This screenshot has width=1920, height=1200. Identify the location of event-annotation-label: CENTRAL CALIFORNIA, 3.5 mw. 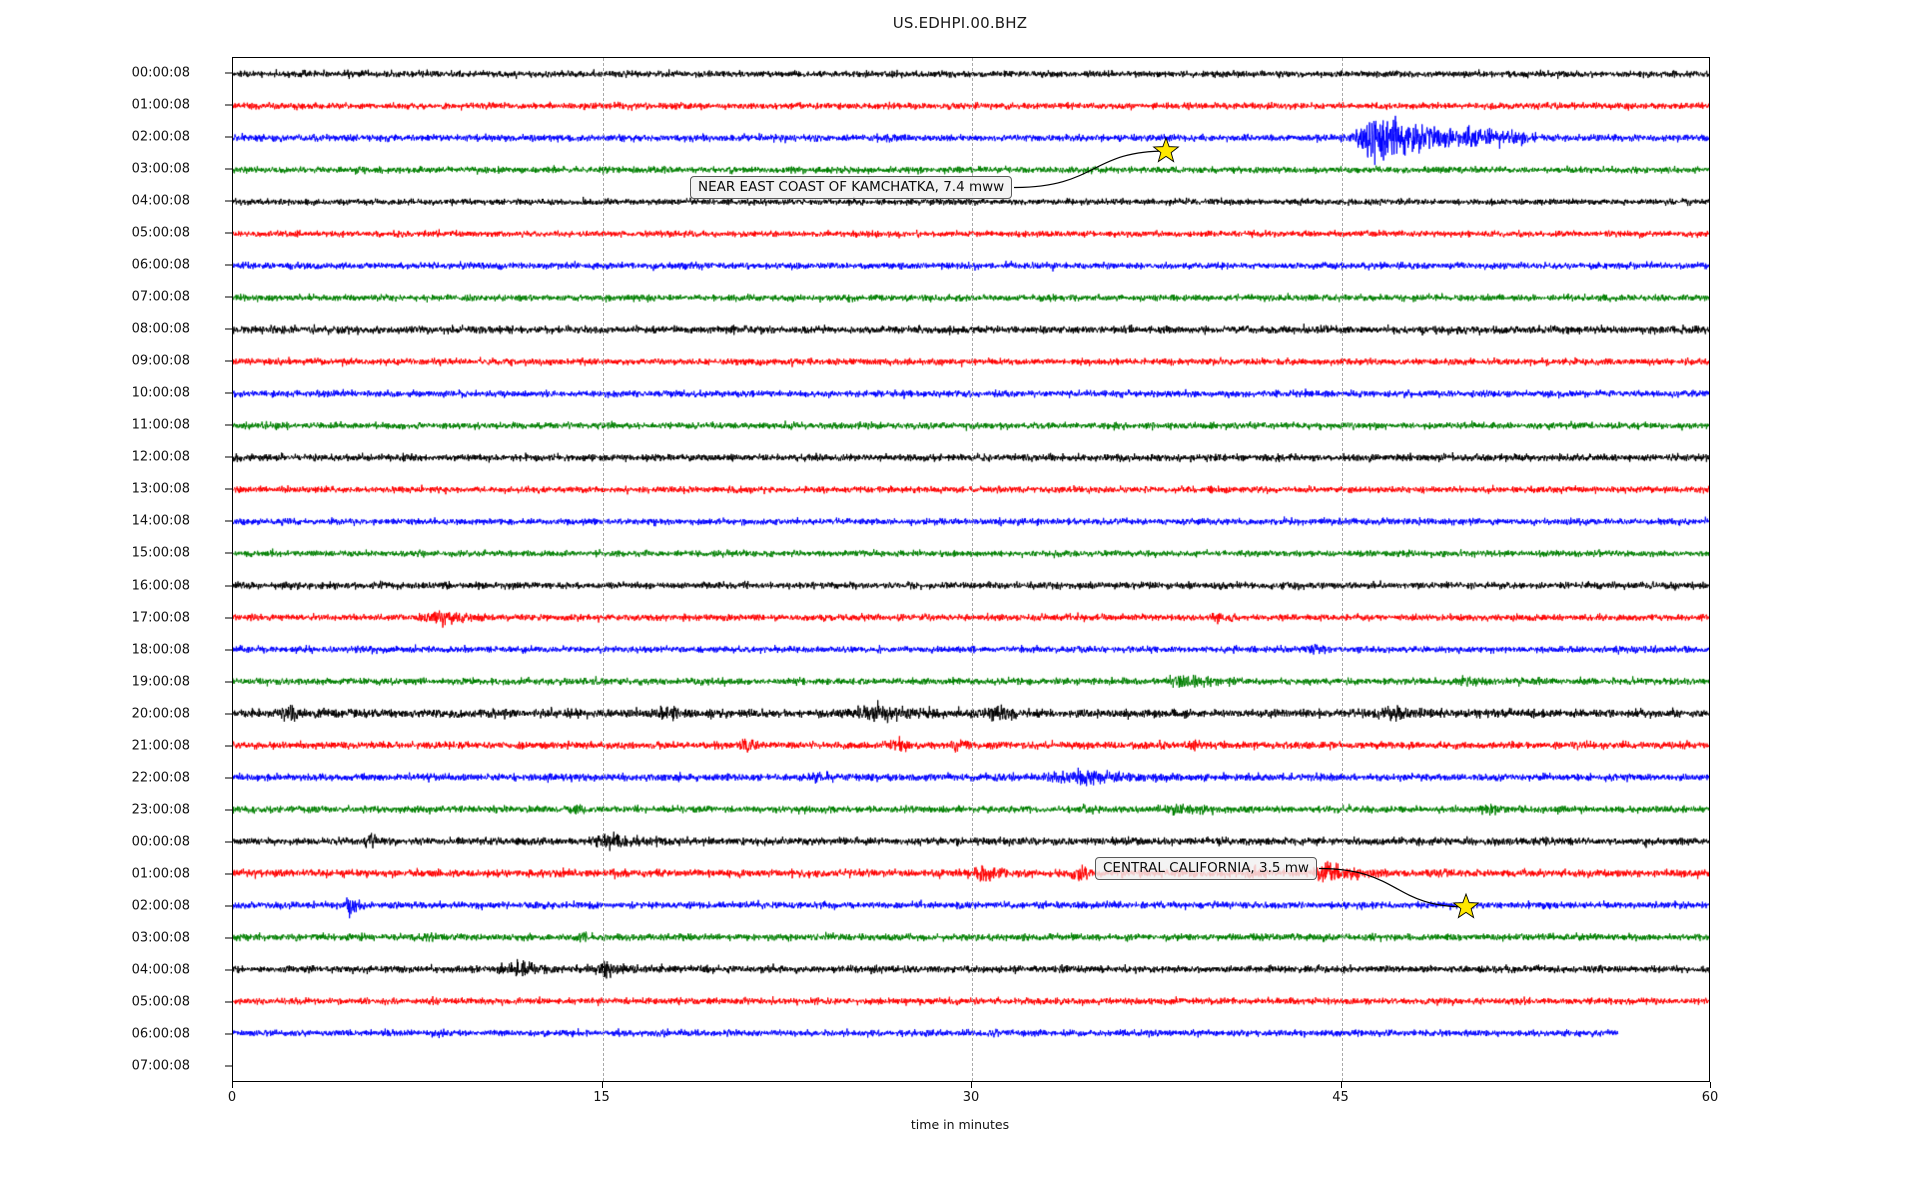
(1206, 869).